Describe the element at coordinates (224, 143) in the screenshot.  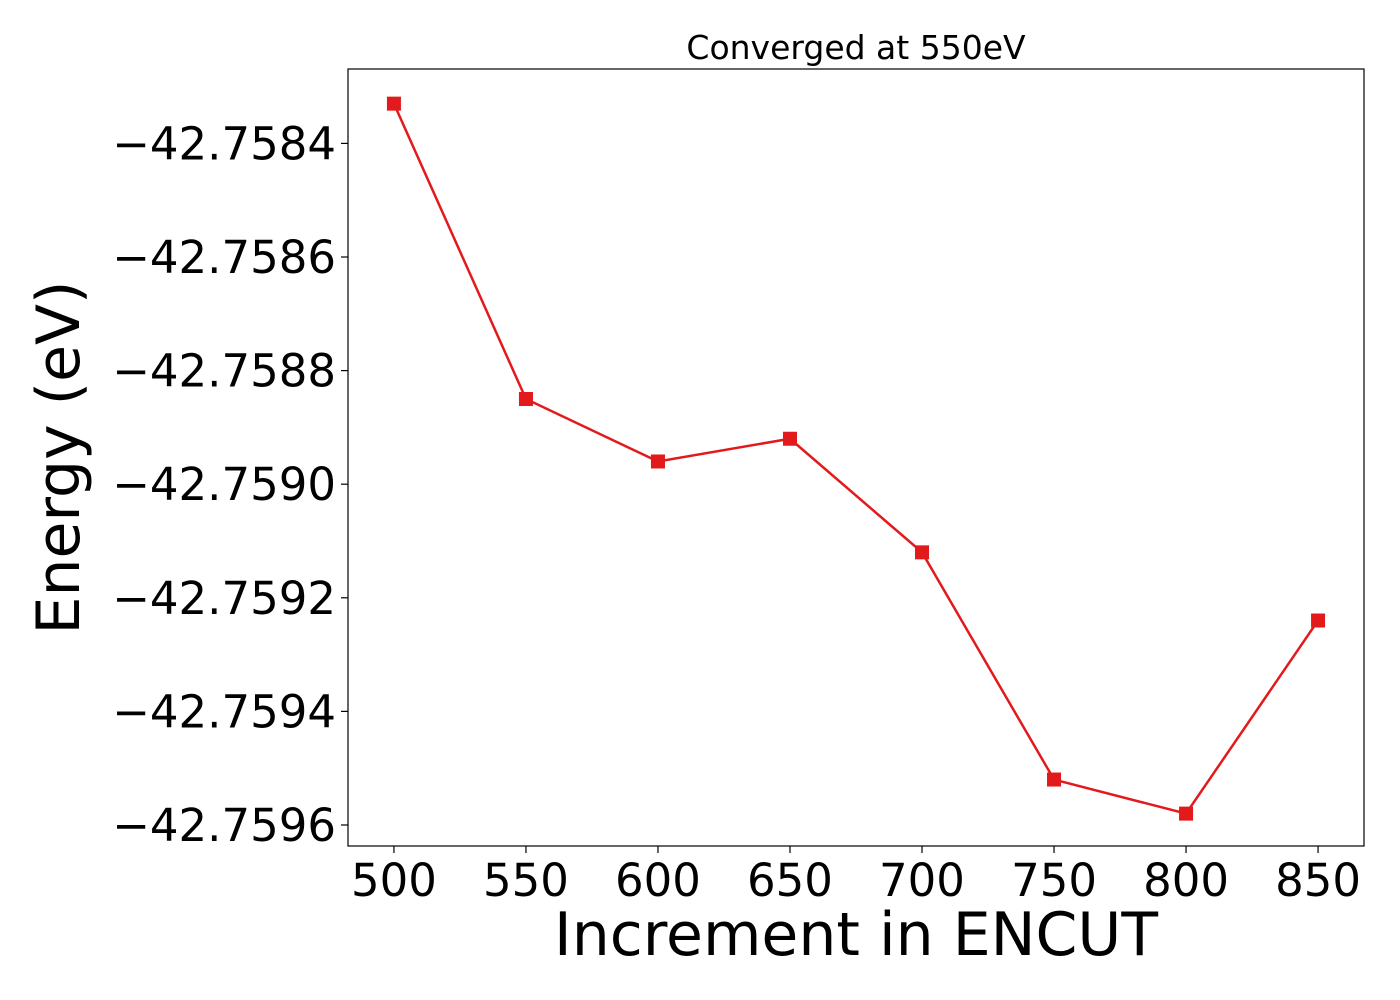
I see `y-tick-label: −42.7584` at that location.